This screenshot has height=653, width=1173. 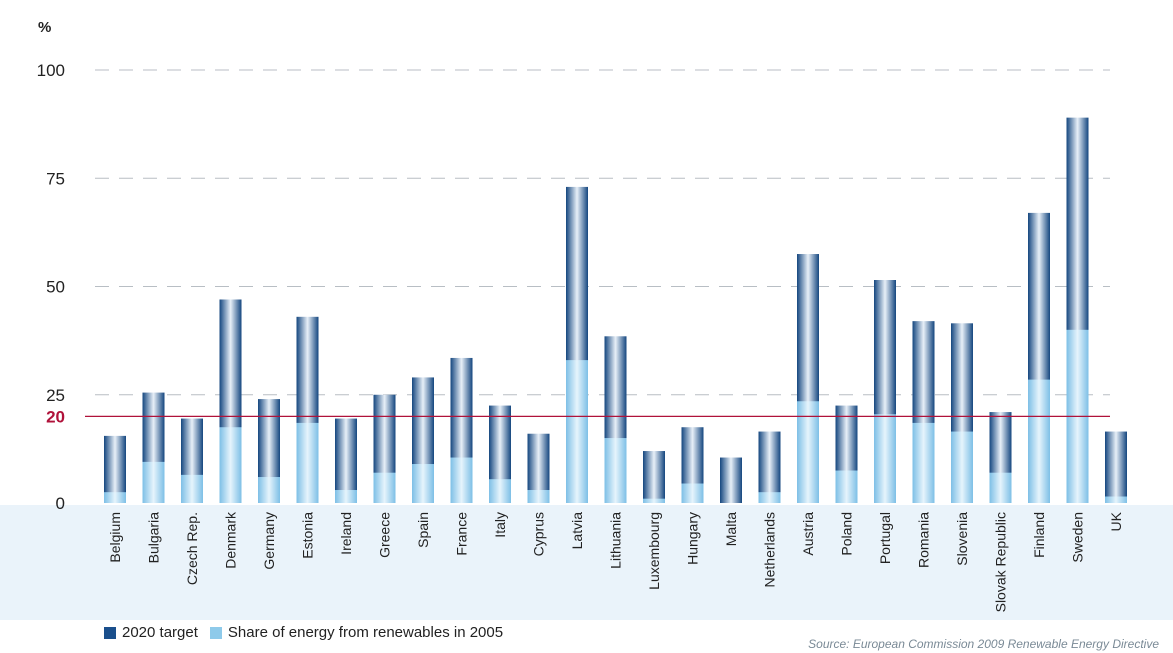 I want to click on x-tick-label-3: Denmark, so click(x=231, y=540).